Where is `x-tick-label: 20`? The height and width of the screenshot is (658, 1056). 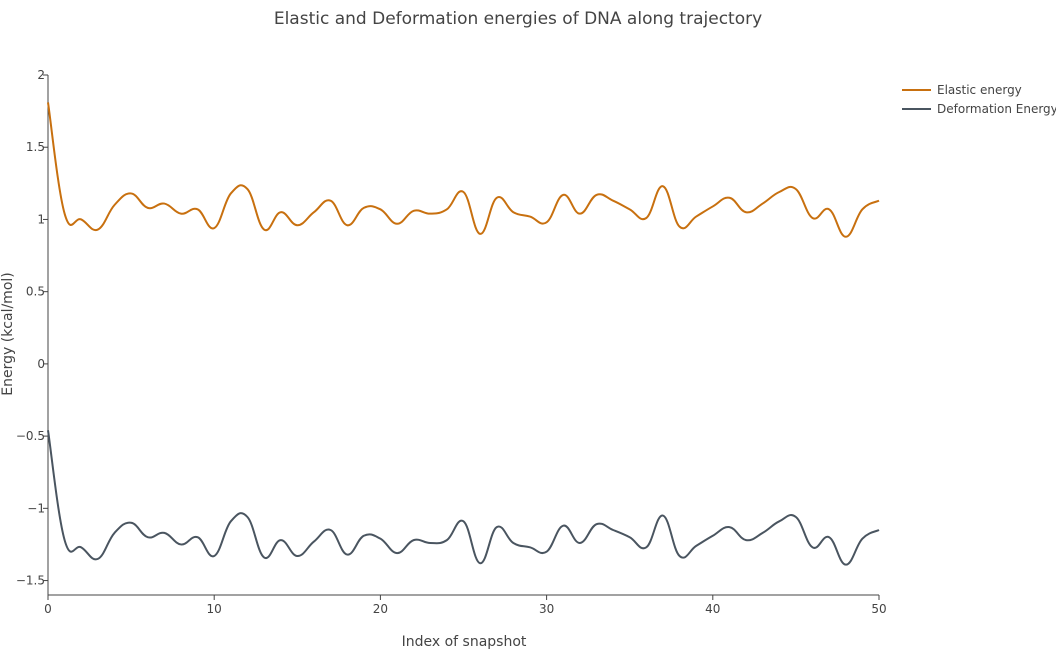
x-tick-label: 20 is located at coordinates (380, 609).